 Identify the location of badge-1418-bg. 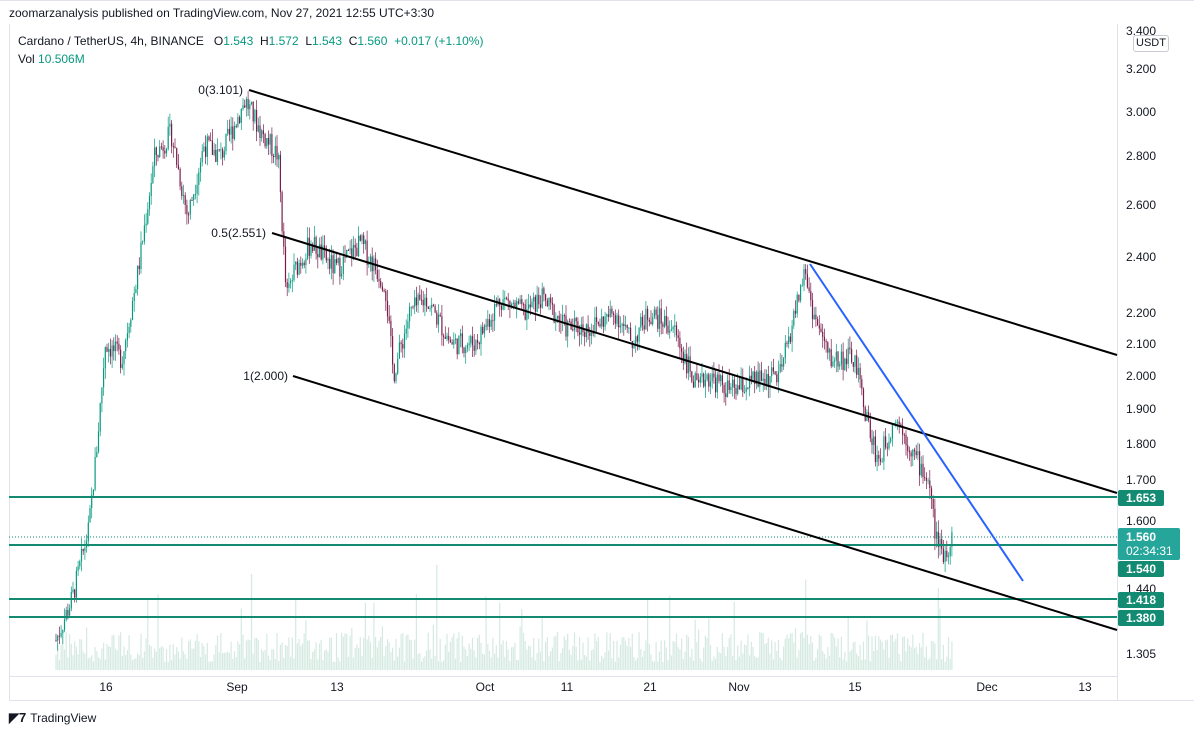
(1141, 600).